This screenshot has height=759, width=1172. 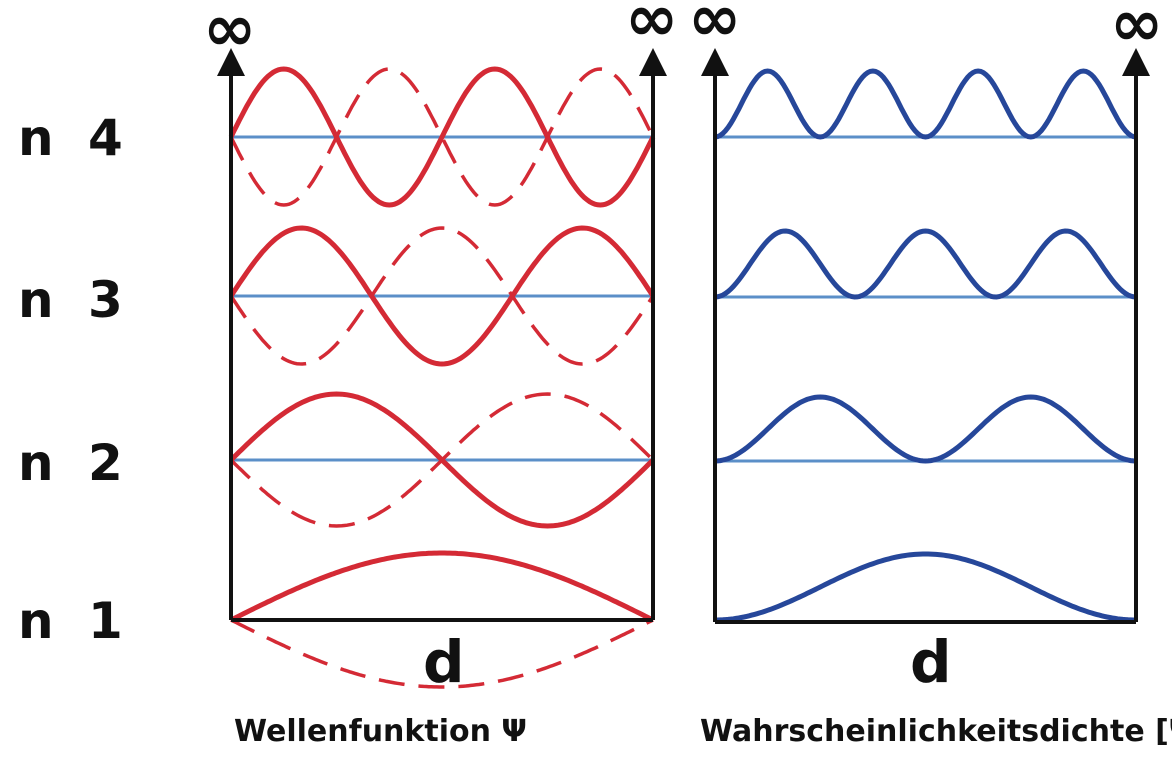 What do you see at coordinates (925, 429) in the screenshot?
I see `density-curve-n2` at bounding box center [925, 429].